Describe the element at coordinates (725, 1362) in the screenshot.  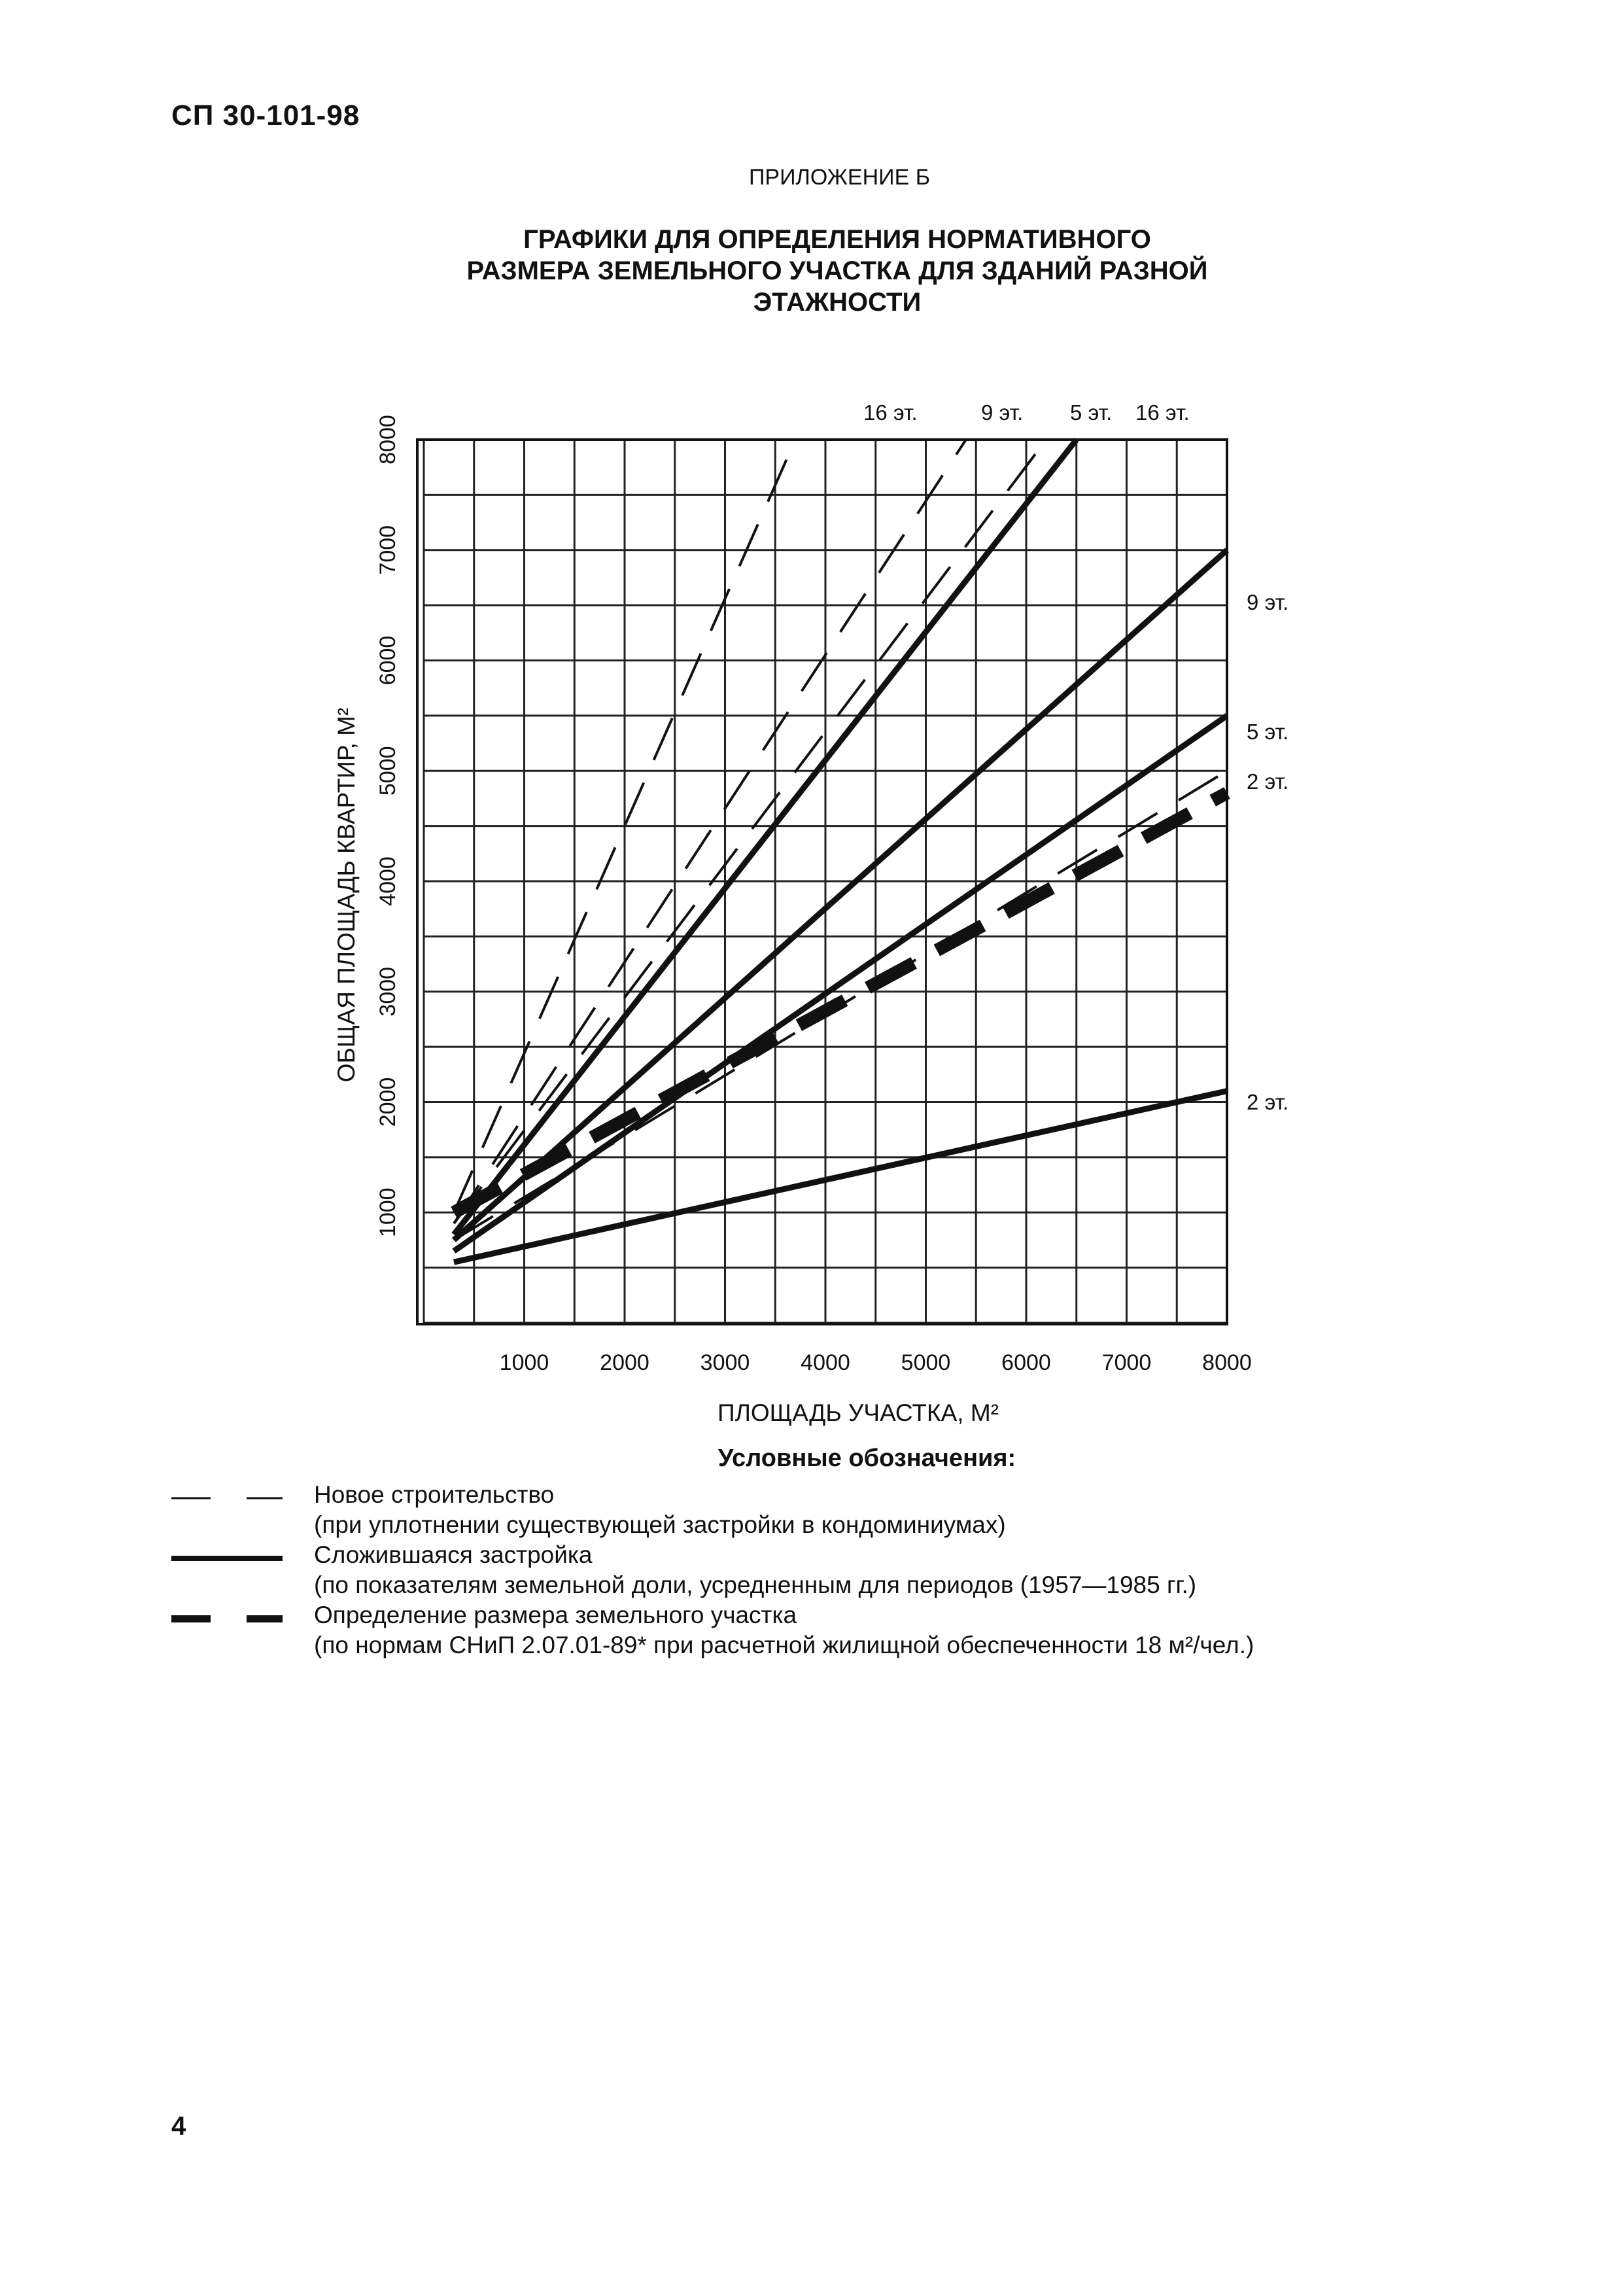
I see `x-tick-label: 3000` at that location.